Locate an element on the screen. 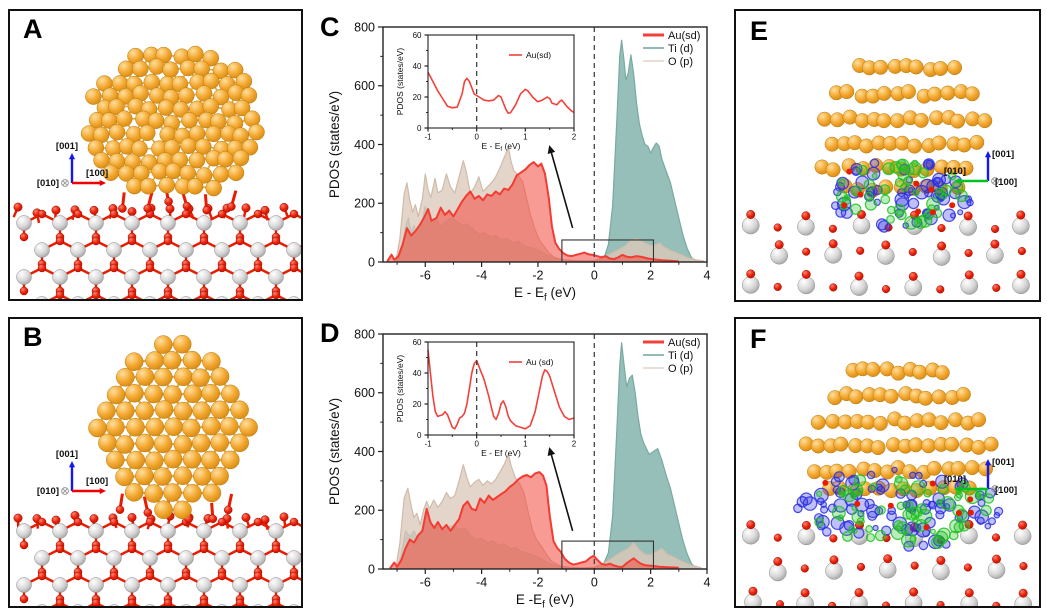  structure-f-svg: [001] [010] [100] is located at coordinates (887, 483).